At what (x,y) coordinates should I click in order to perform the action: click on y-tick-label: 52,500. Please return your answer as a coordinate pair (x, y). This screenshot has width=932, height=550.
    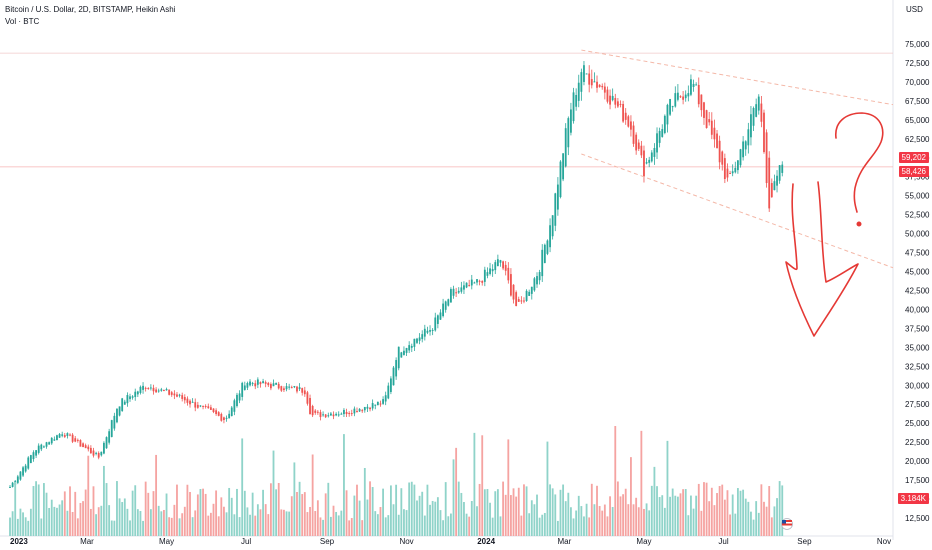
    Looking at the image, I should click on (917, 215).